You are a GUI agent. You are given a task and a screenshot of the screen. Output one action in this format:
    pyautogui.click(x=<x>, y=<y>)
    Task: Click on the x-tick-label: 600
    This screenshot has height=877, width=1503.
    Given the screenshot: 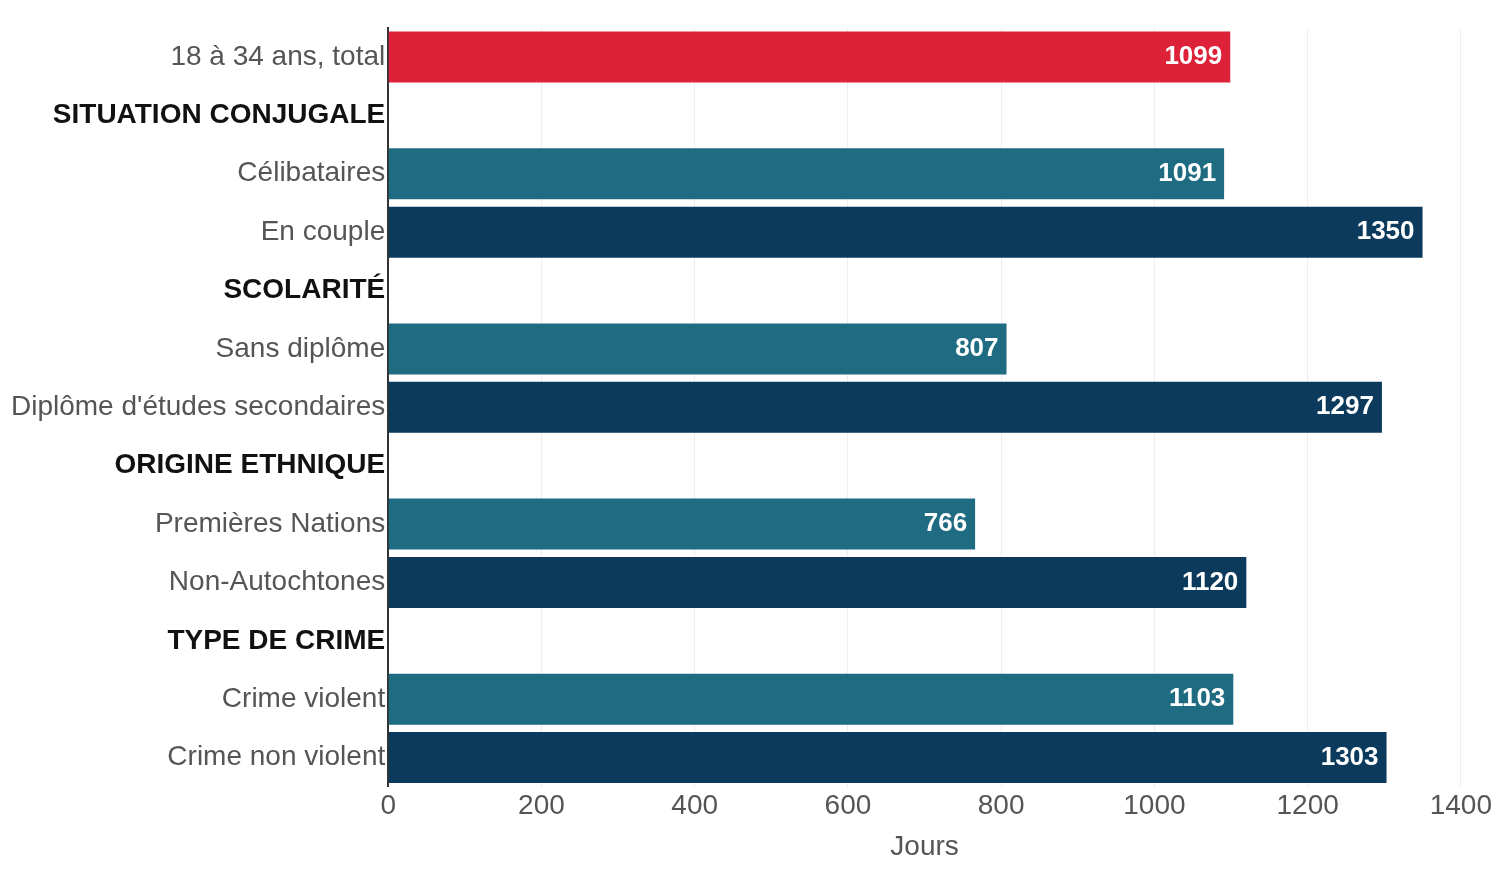 What is the action you would take?
    pyautogui.click(x=848, y=805)
    